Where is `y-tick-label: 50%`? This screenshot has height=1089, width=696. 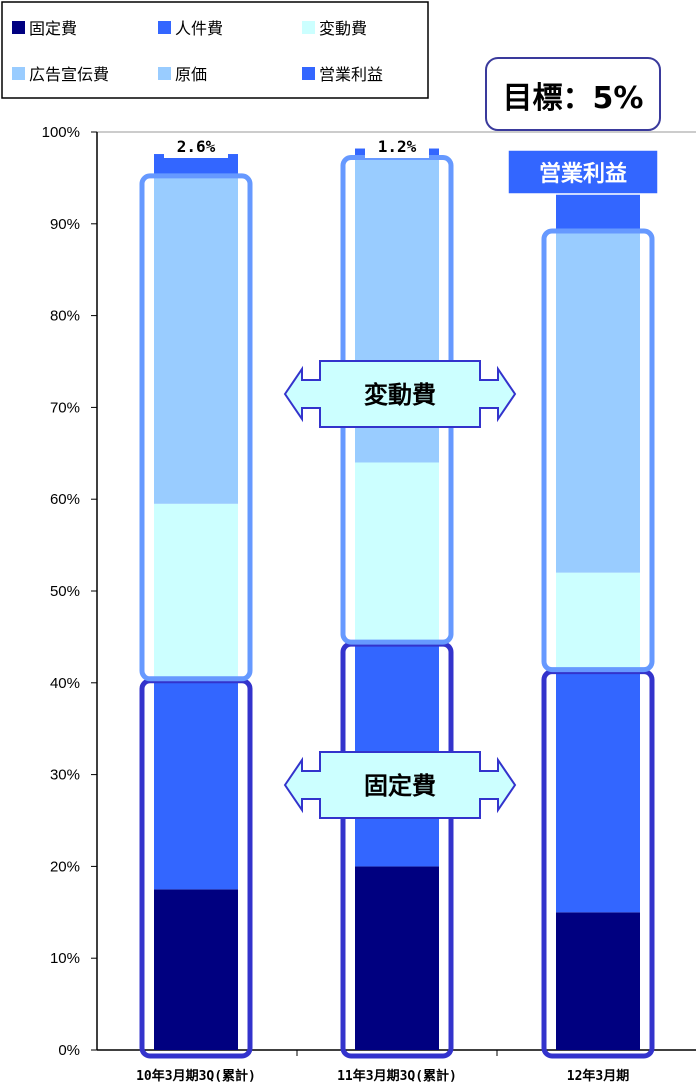 y-tick-label: 50% is located at coordinates (65, 591).